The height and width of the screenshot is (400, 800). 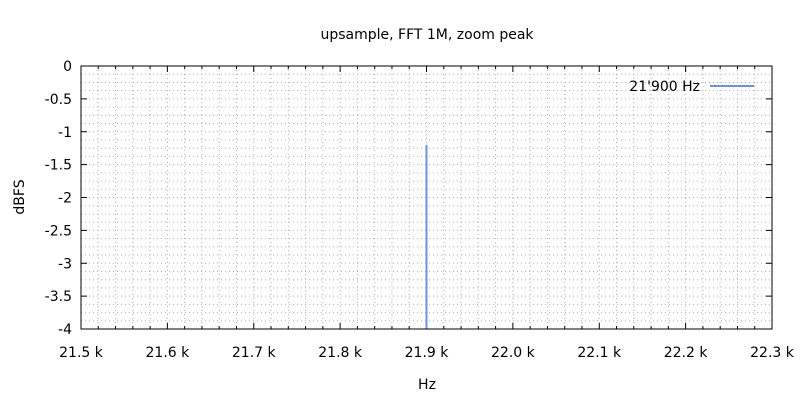 What do you see at coordinates (686, 353) in the screenshot?
I see `x-tick-label: 22.2 k` at bounding box center [686, 353].